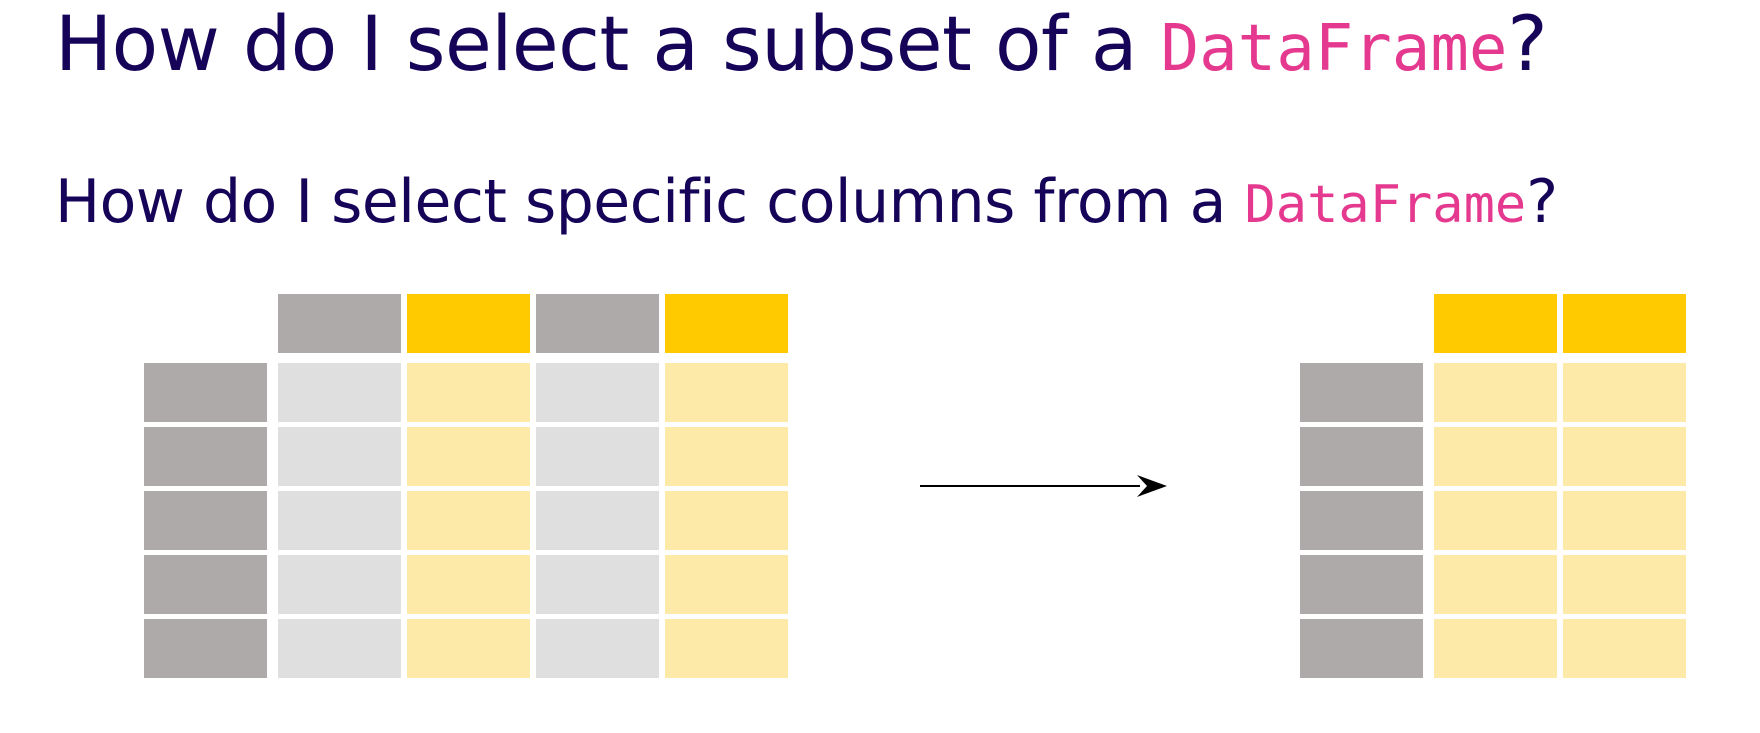 This screenshot has width=1760, height=733. What do you see at coordinates (1527, 44) in the screenshot?
I see `page-title-suffix: ?` at bounding box center [1527, 44].